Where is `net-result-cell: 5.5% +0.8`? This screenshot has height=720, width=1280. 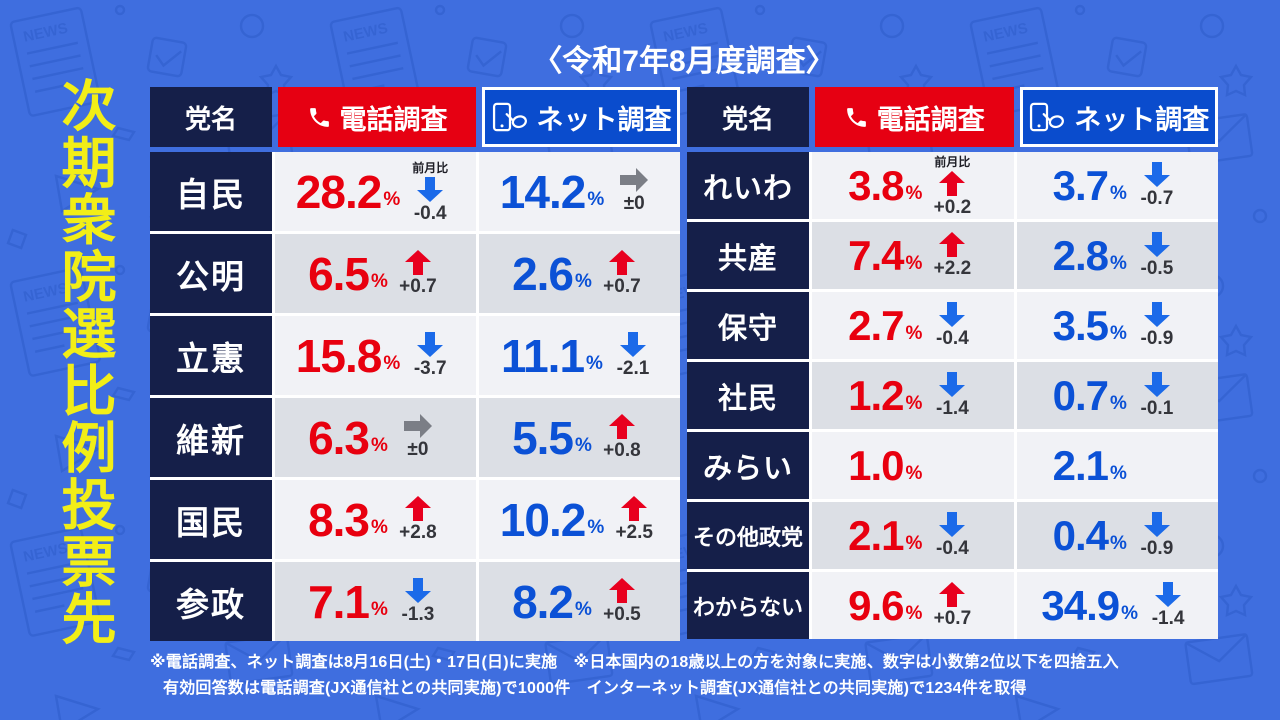
net-result-cell: 5.5% +0.8 is located at coordinates (579, 437).